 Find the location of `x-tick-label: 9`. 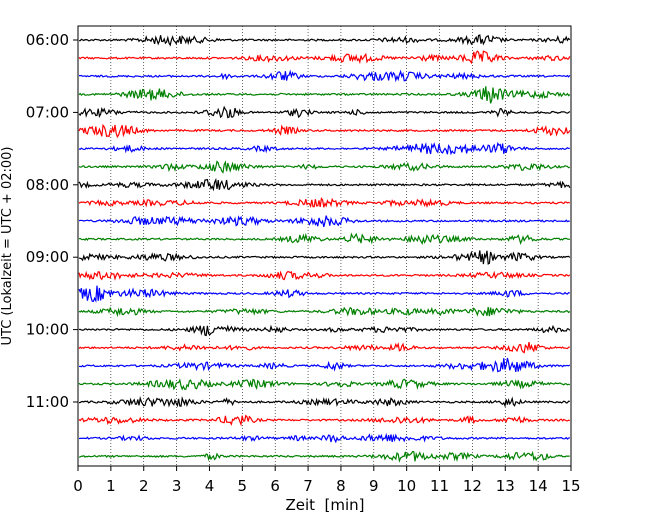

x-tick-label: 9 is located at coordinates (374, 486).